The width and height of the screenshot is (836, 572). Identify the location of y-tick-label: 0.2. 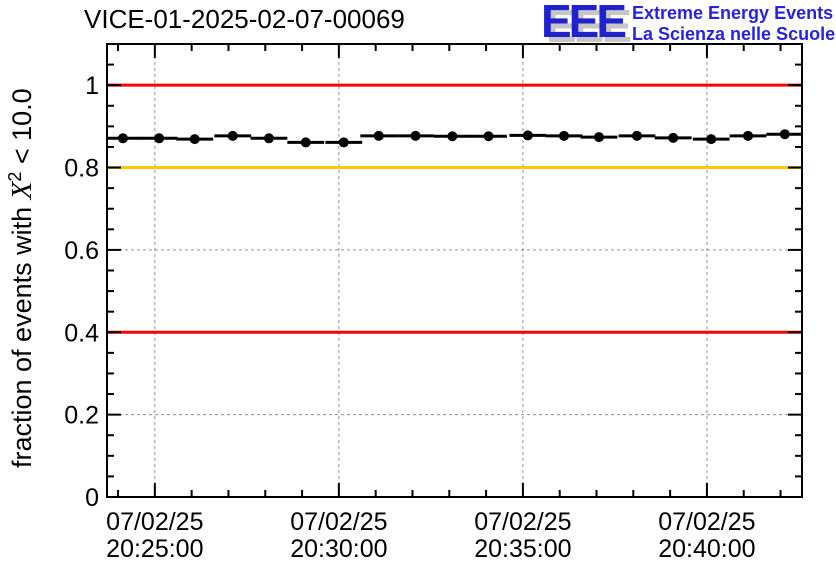
(81, 416).